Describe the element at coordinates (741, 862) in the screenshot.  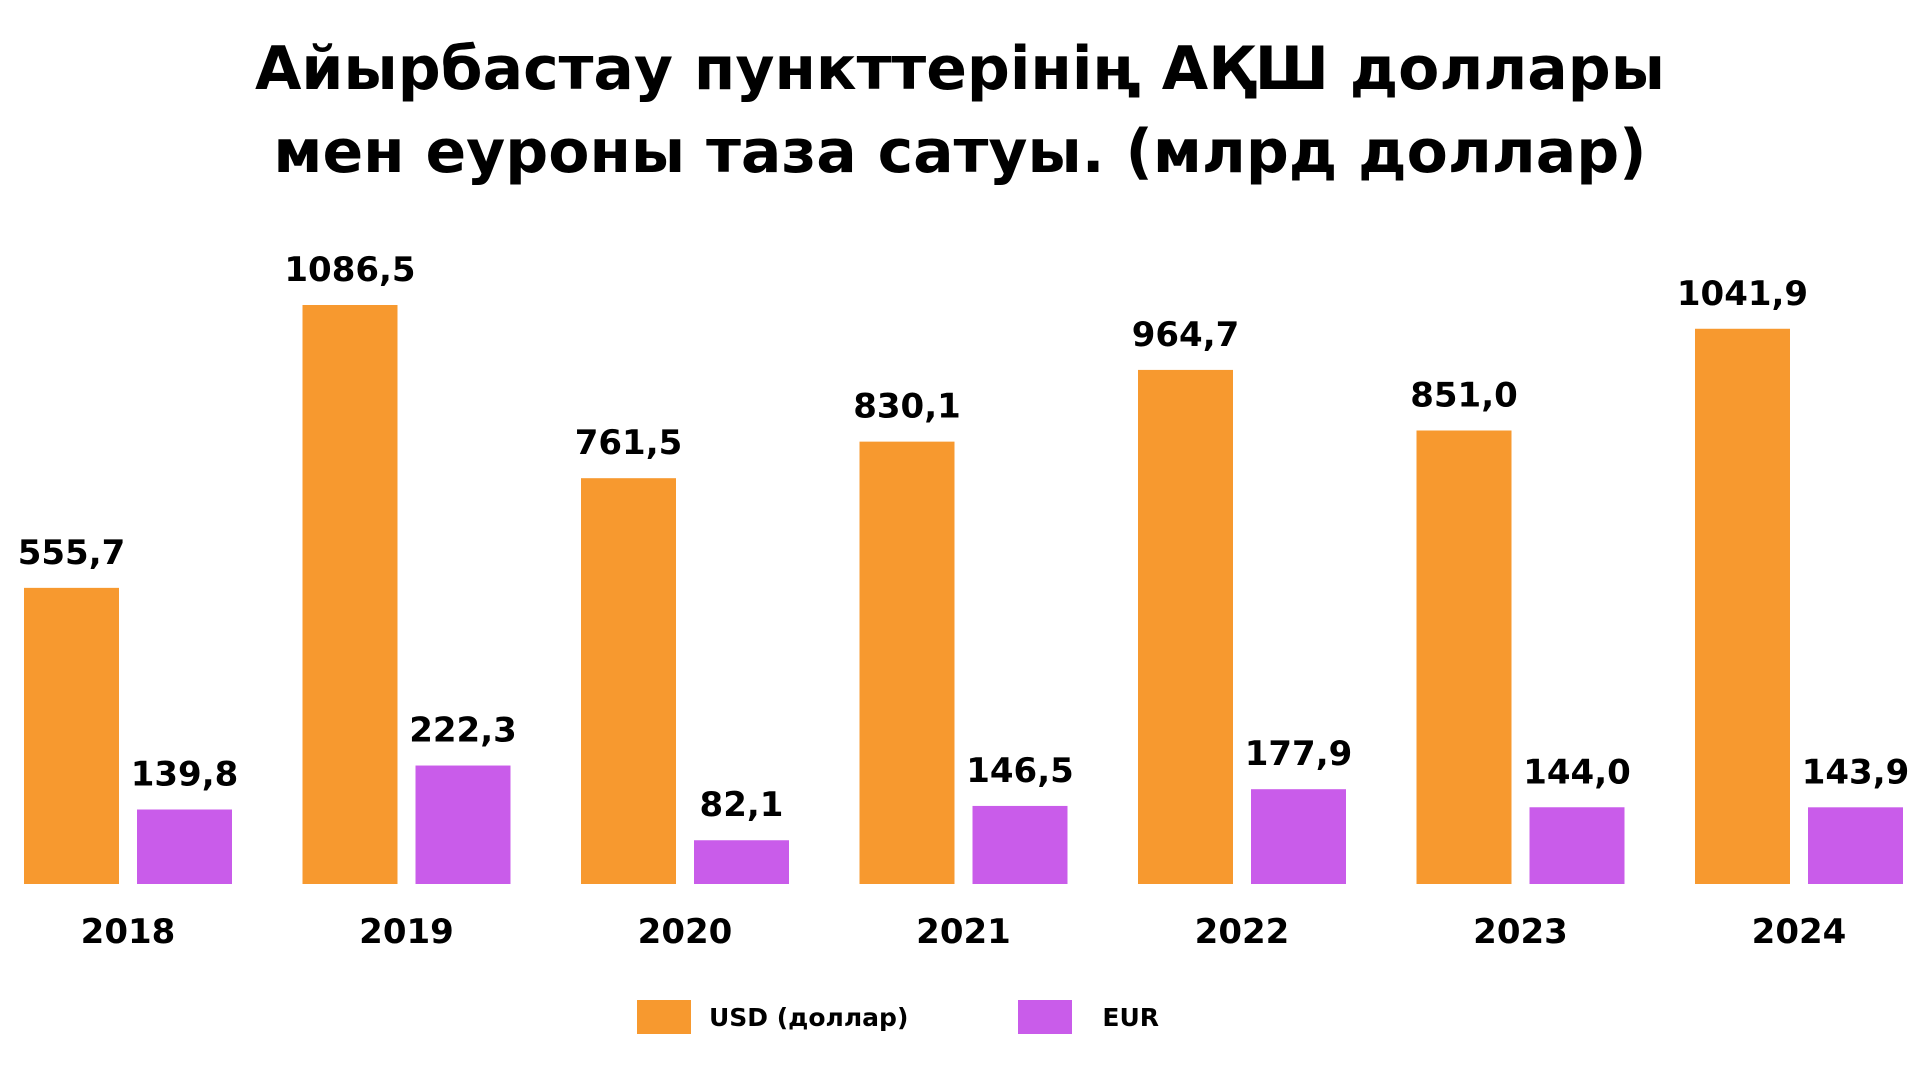
I see `bar-eur-2020` at that location.